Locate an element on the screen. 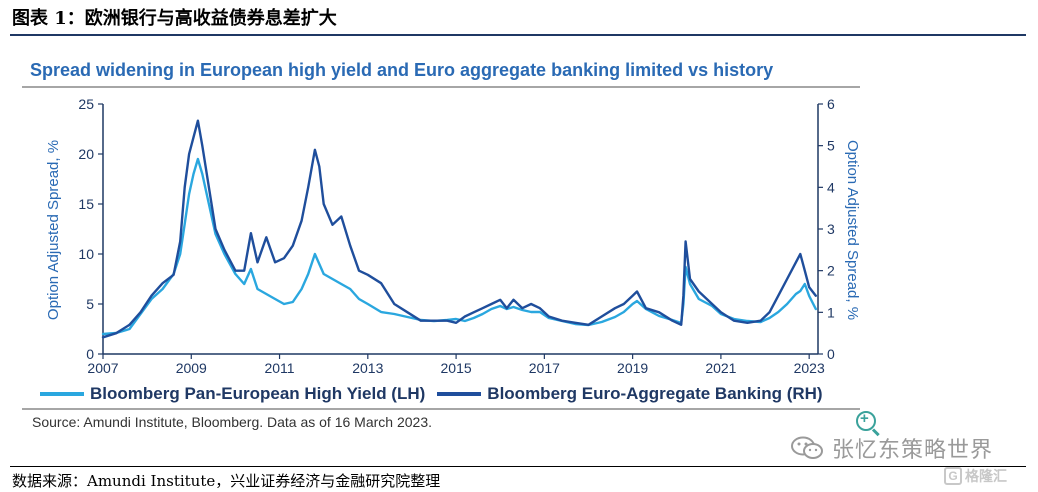  zoom-in-icon: + is located at coordinates (866, 420).